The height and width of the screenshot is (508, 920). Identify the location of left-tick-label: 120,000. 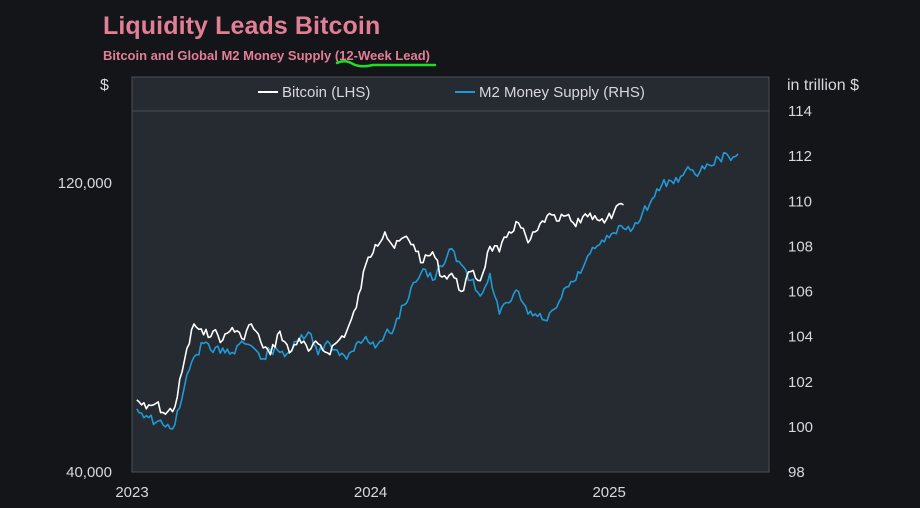
(85, 183).